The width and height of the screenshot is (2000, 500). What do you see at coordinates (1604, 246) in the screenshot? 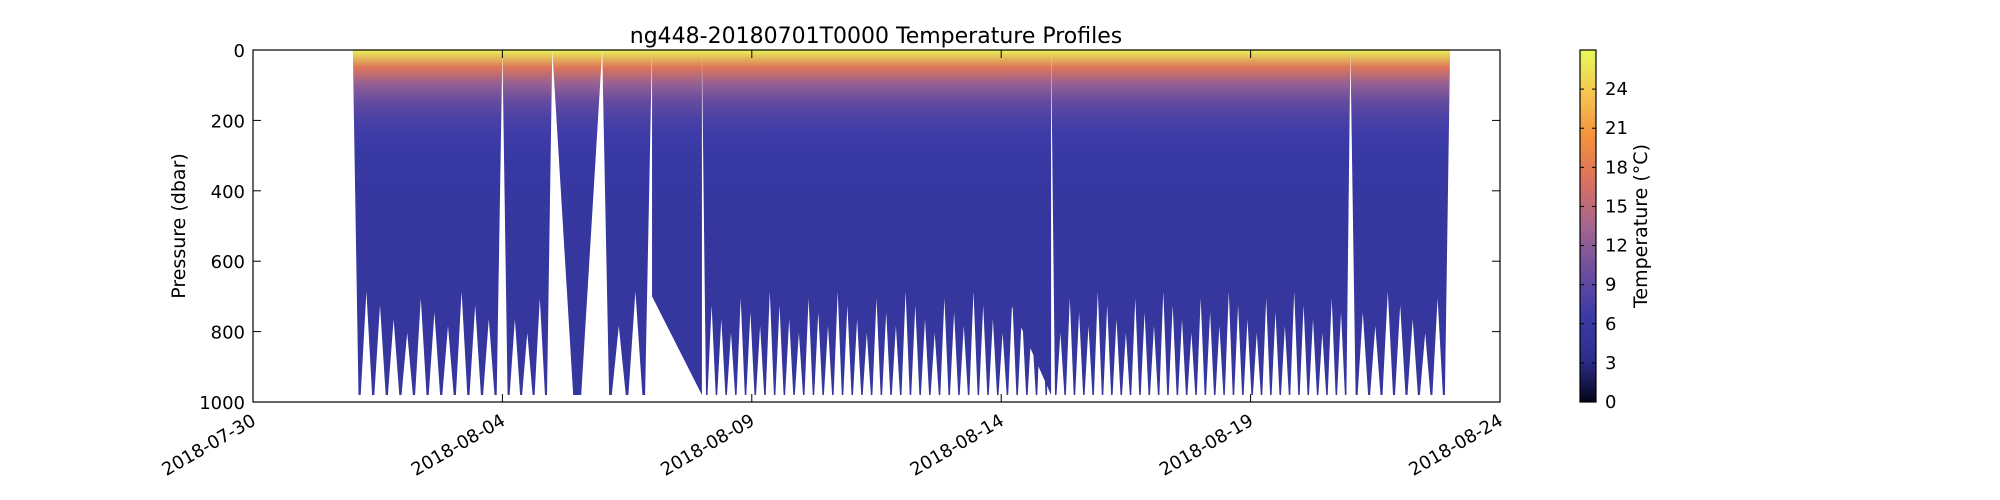
I see `colorbar-ticks: 0 3 6 9 12 15 18 21 24` at bounding box center [1604, 246].